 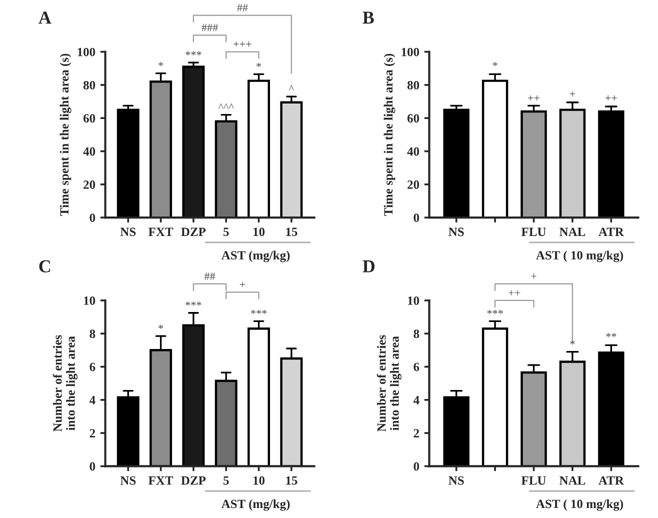 What do you see at coordinates (611, 335) in the screenshot?
I see `annotation: **` at bounding box center [611, 335].